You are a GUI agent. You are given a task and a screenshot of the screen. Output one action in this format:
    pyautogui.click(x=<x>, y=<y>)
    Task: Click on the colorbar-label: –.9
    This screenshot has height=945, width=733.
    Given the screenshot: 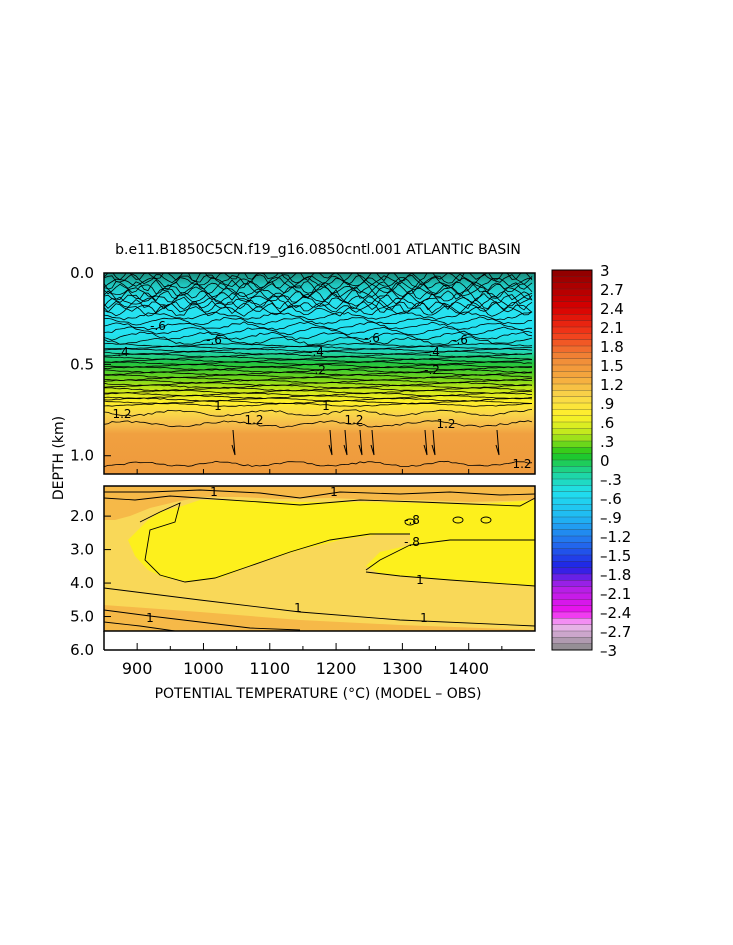 What is the action you would take?
    pyautogui.click(x=611, y=518)
    